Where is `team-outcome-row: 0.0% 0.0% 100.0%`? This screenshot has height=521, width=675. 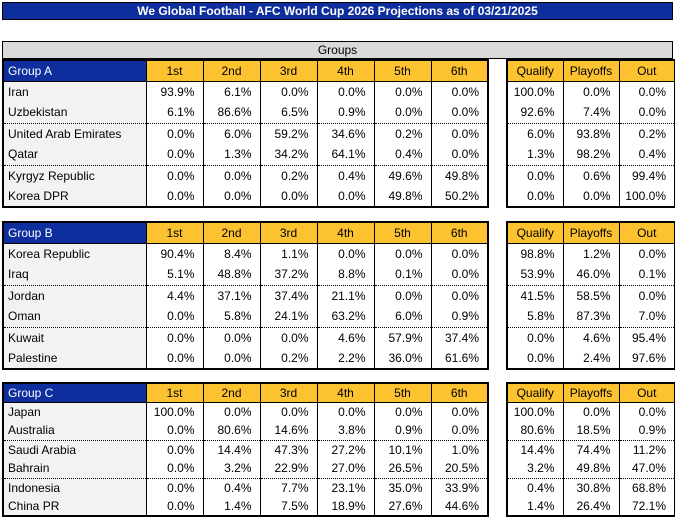
team-outcome-row: 0.0% 0.0% 100.0% is located at coordinates (590, 196).